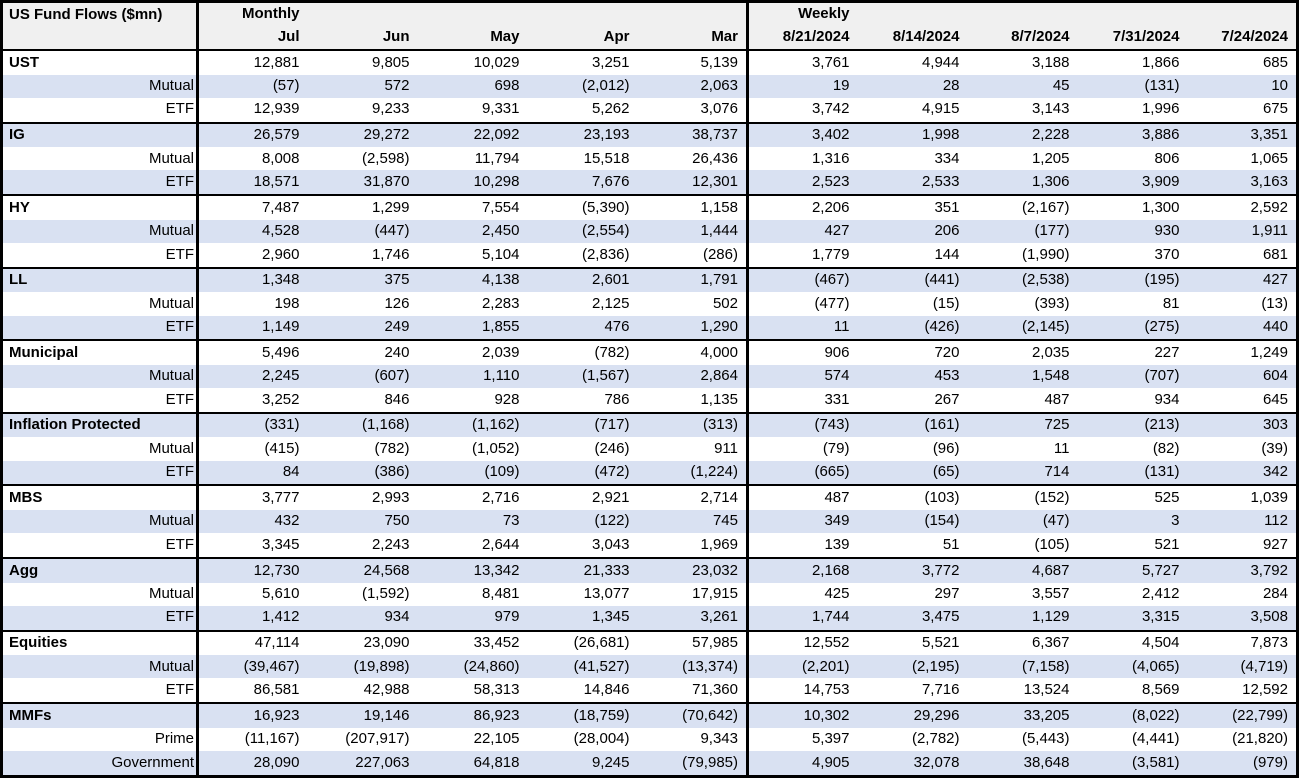 This screenshot has width=1299, height=778. I want to click on weekly-value-cell: (2,195), so click(935, 666).